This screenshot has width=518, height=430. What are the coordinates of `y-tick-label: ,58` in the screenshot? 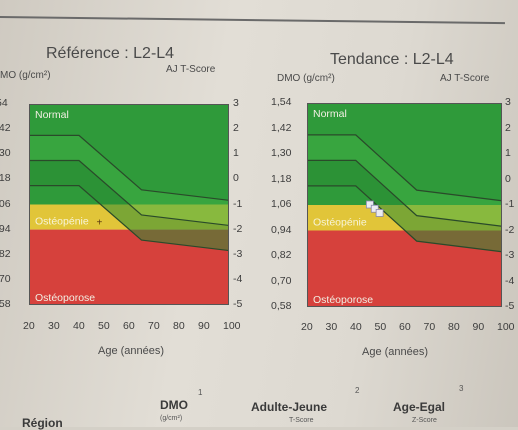 It's located at (5, 304).